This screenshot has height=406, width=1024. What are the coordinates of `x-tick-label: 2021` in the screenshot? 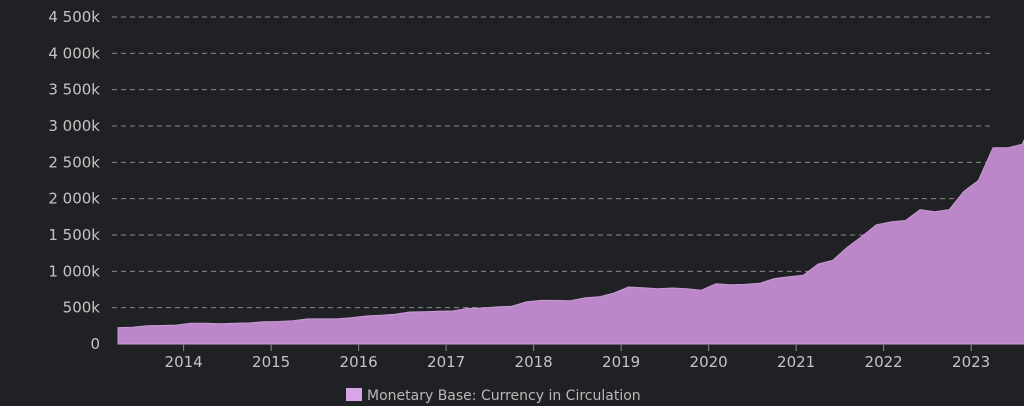 It's located at (796, 362).